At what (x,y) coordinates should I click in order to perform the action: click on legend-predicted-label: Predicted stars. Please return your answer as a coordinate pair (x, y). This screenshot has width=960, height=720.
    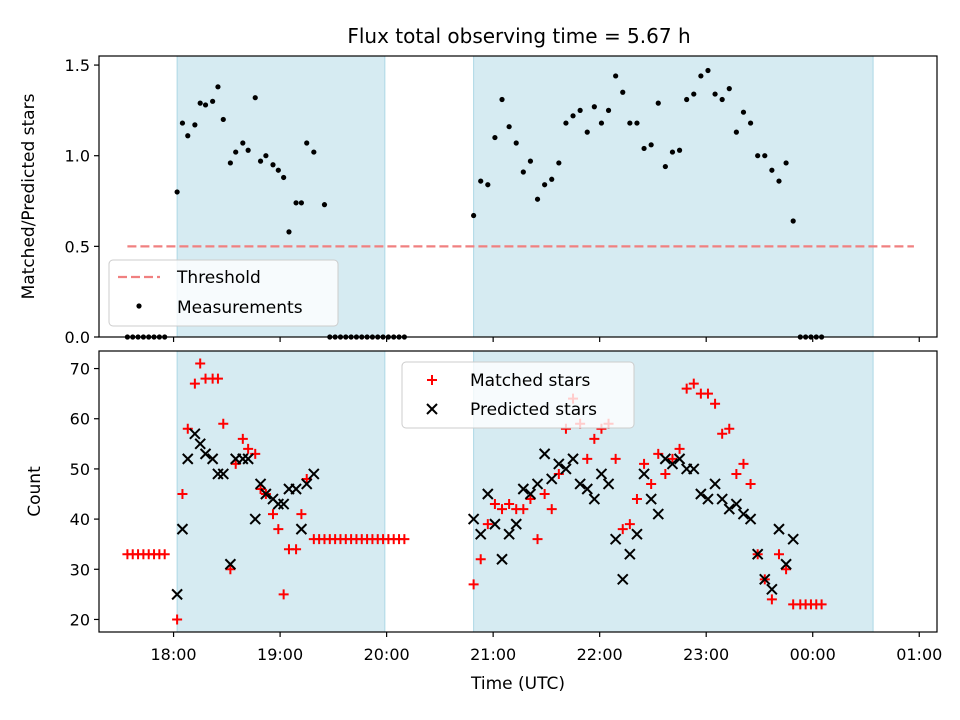
    Looking at the image, I should click on (533, 410).